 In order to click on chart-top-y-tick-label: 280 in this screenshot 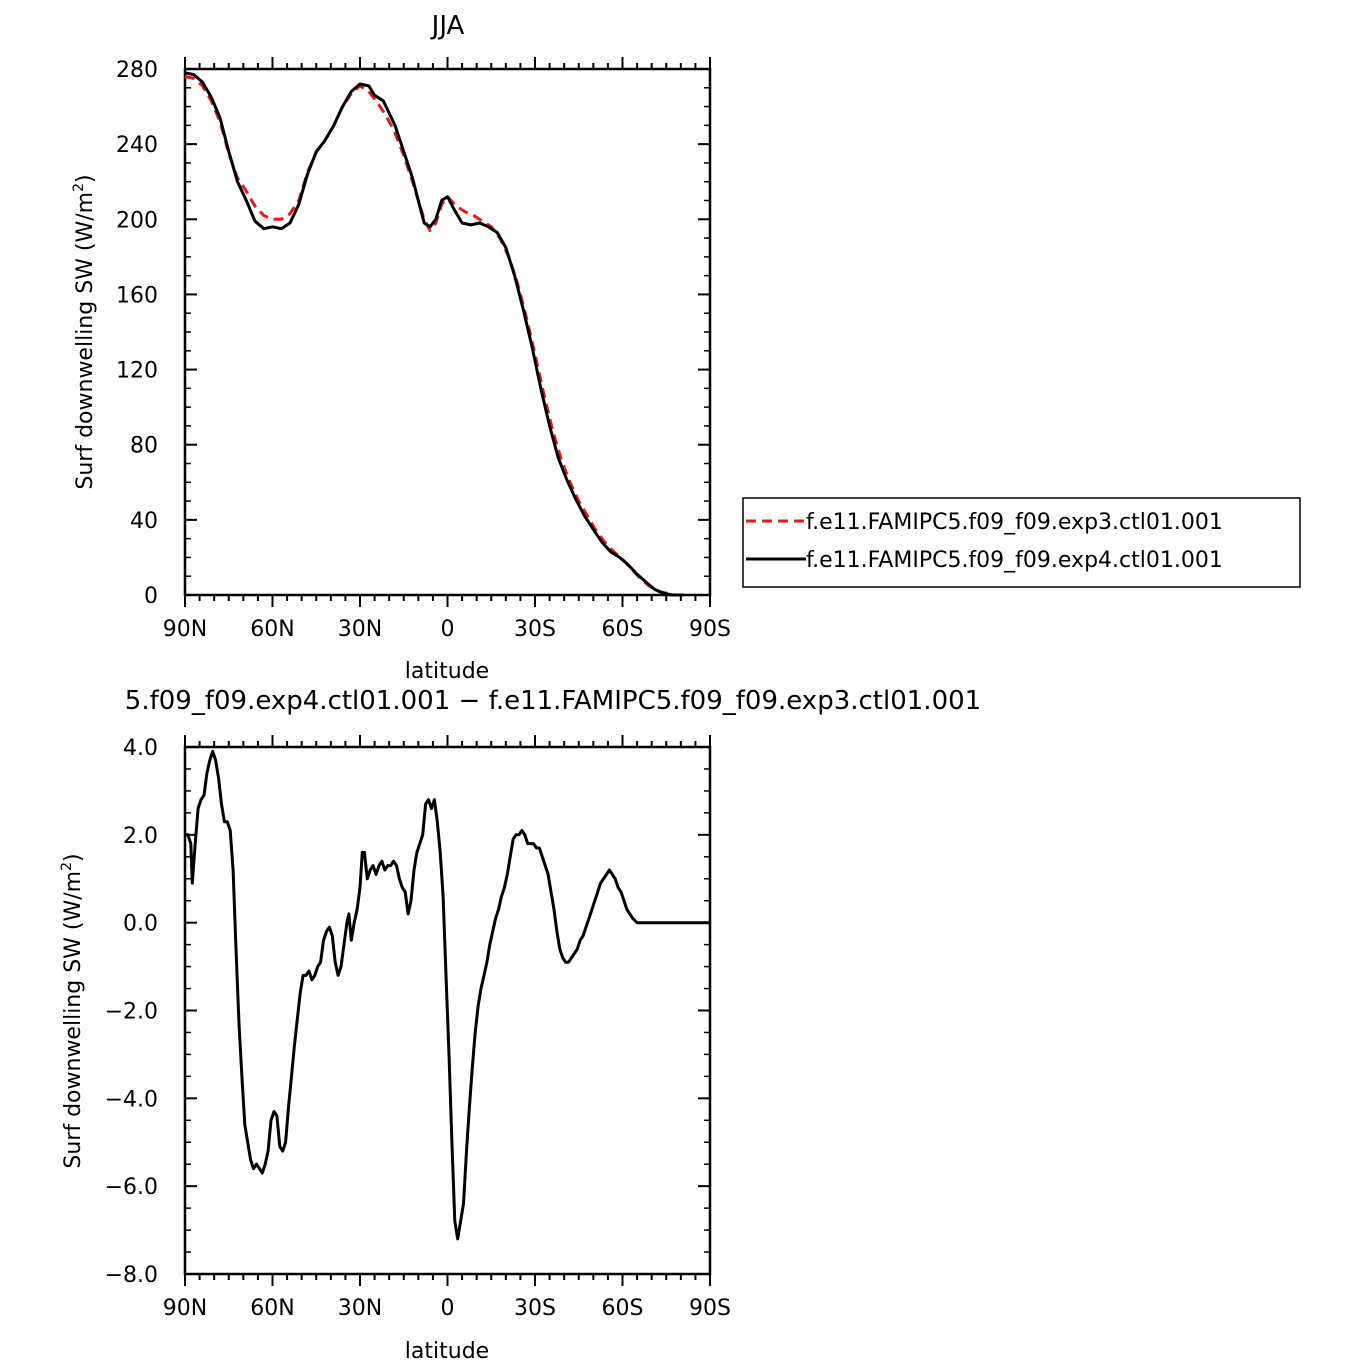, I will do `click(137, 70)`.